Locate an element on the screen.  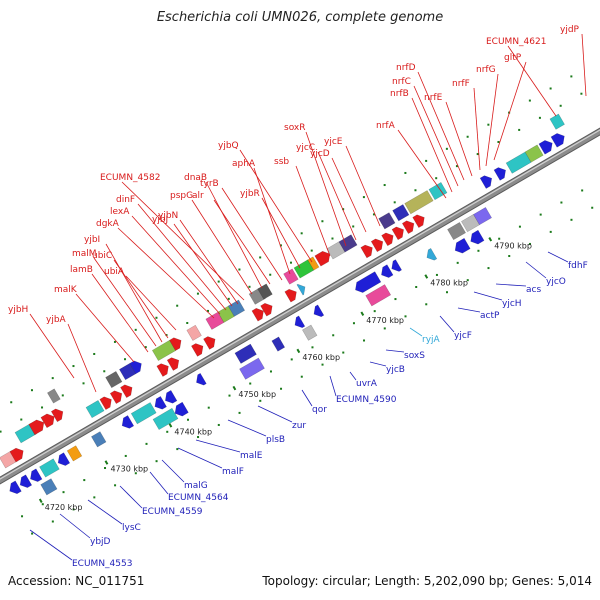
bottom-gene-label: yjcO is located at coordinates (556, 282).